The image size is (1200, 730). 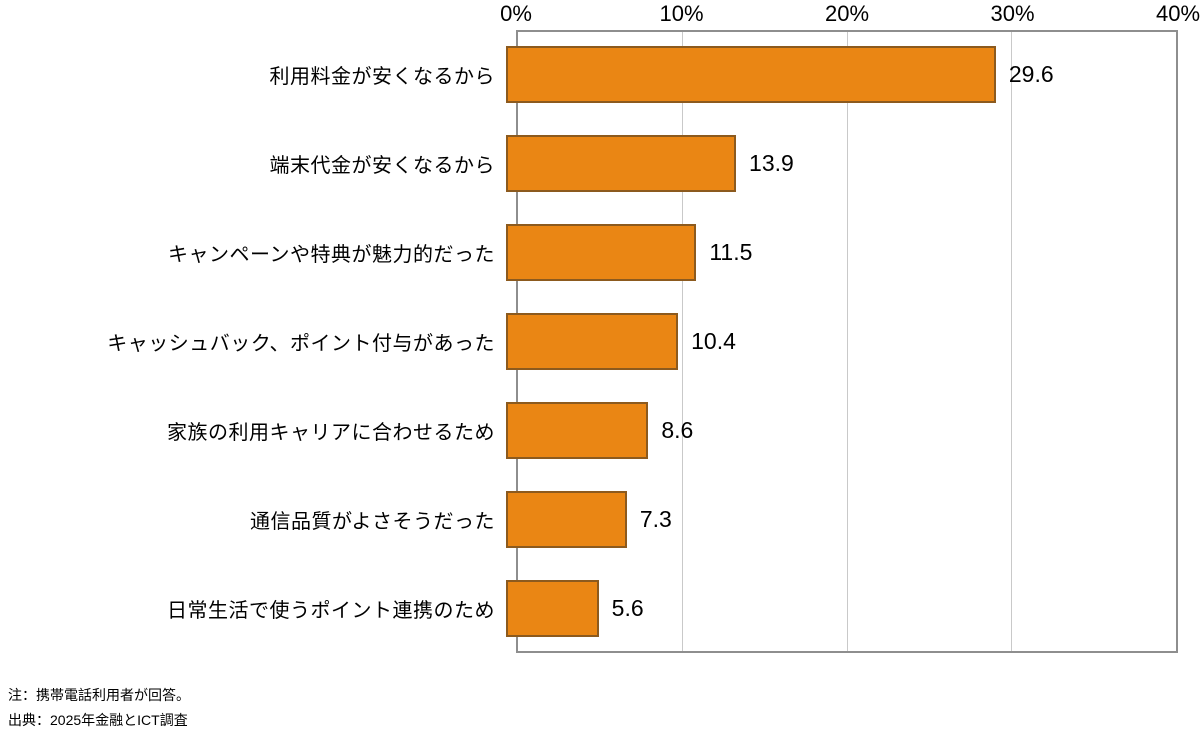 I want to click on bar-value-label: 5.6, so click(x=627, y=608).